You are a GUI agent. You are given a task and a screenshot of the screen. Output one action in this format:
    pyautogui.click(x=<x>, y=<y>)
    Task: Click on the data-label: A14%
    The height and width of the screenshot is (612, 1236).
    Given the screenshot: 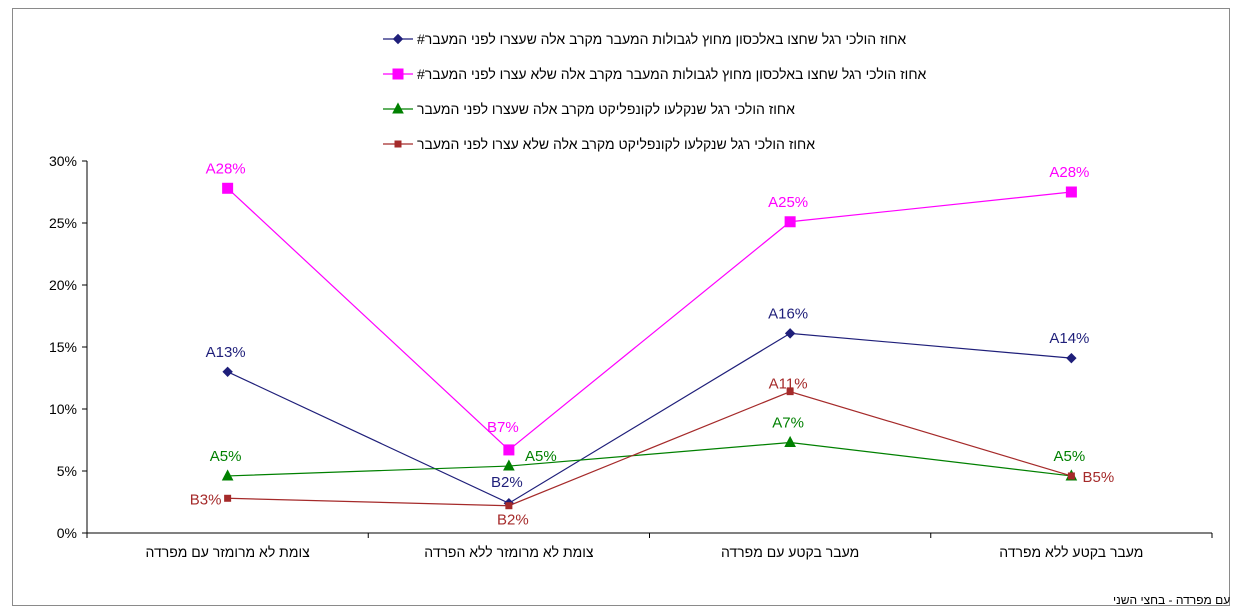 What is the action you would take?
    pyautogui.click(x=1069, y=338)
    